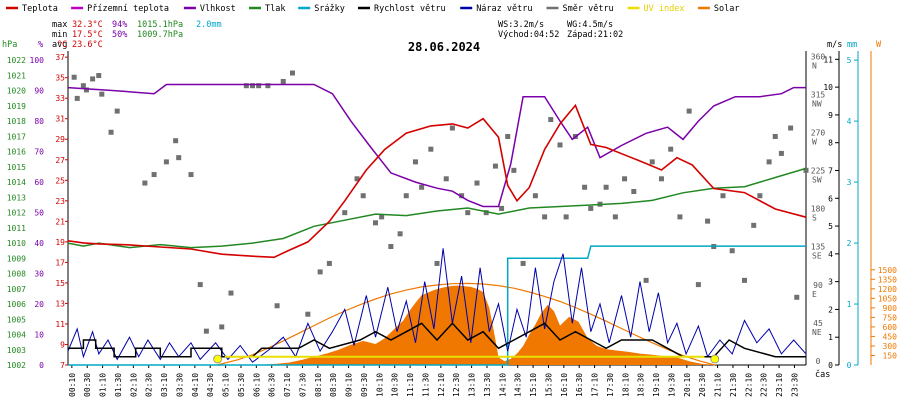 The height and width of the screenshot is (400, 900). I want to click on tick-temp-21: 21, so click(60, 221).